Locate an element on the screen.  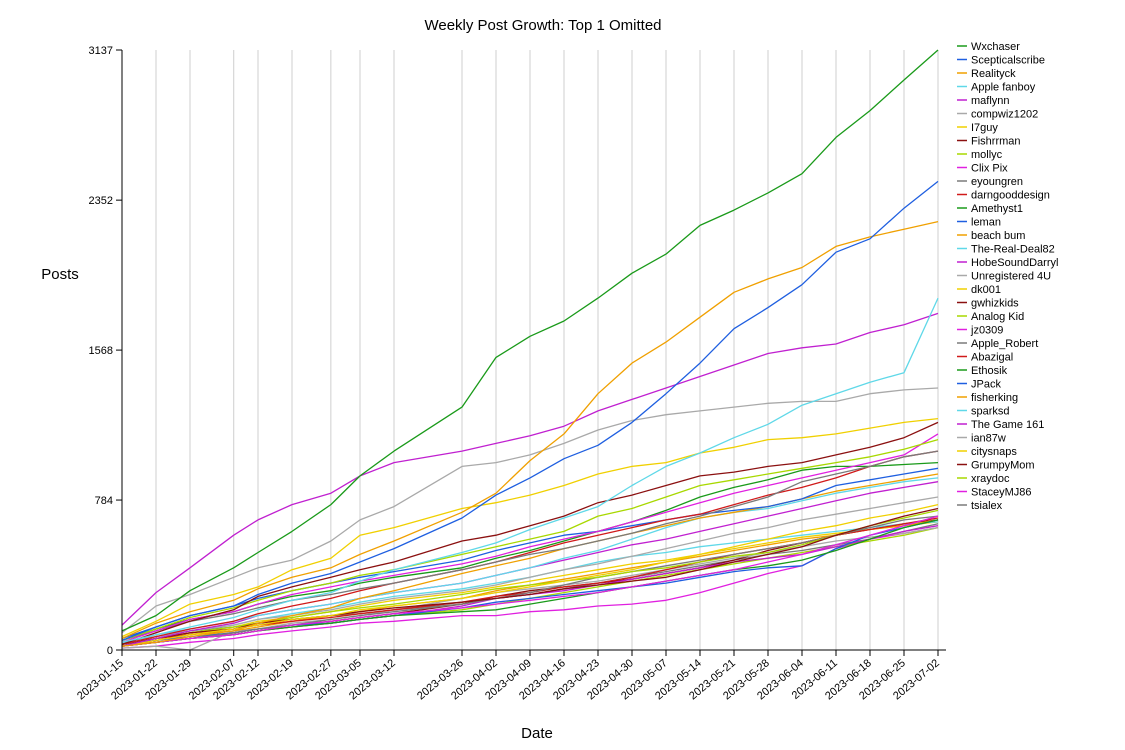
series-line-apple-robert is located at coordinates (530, 581).